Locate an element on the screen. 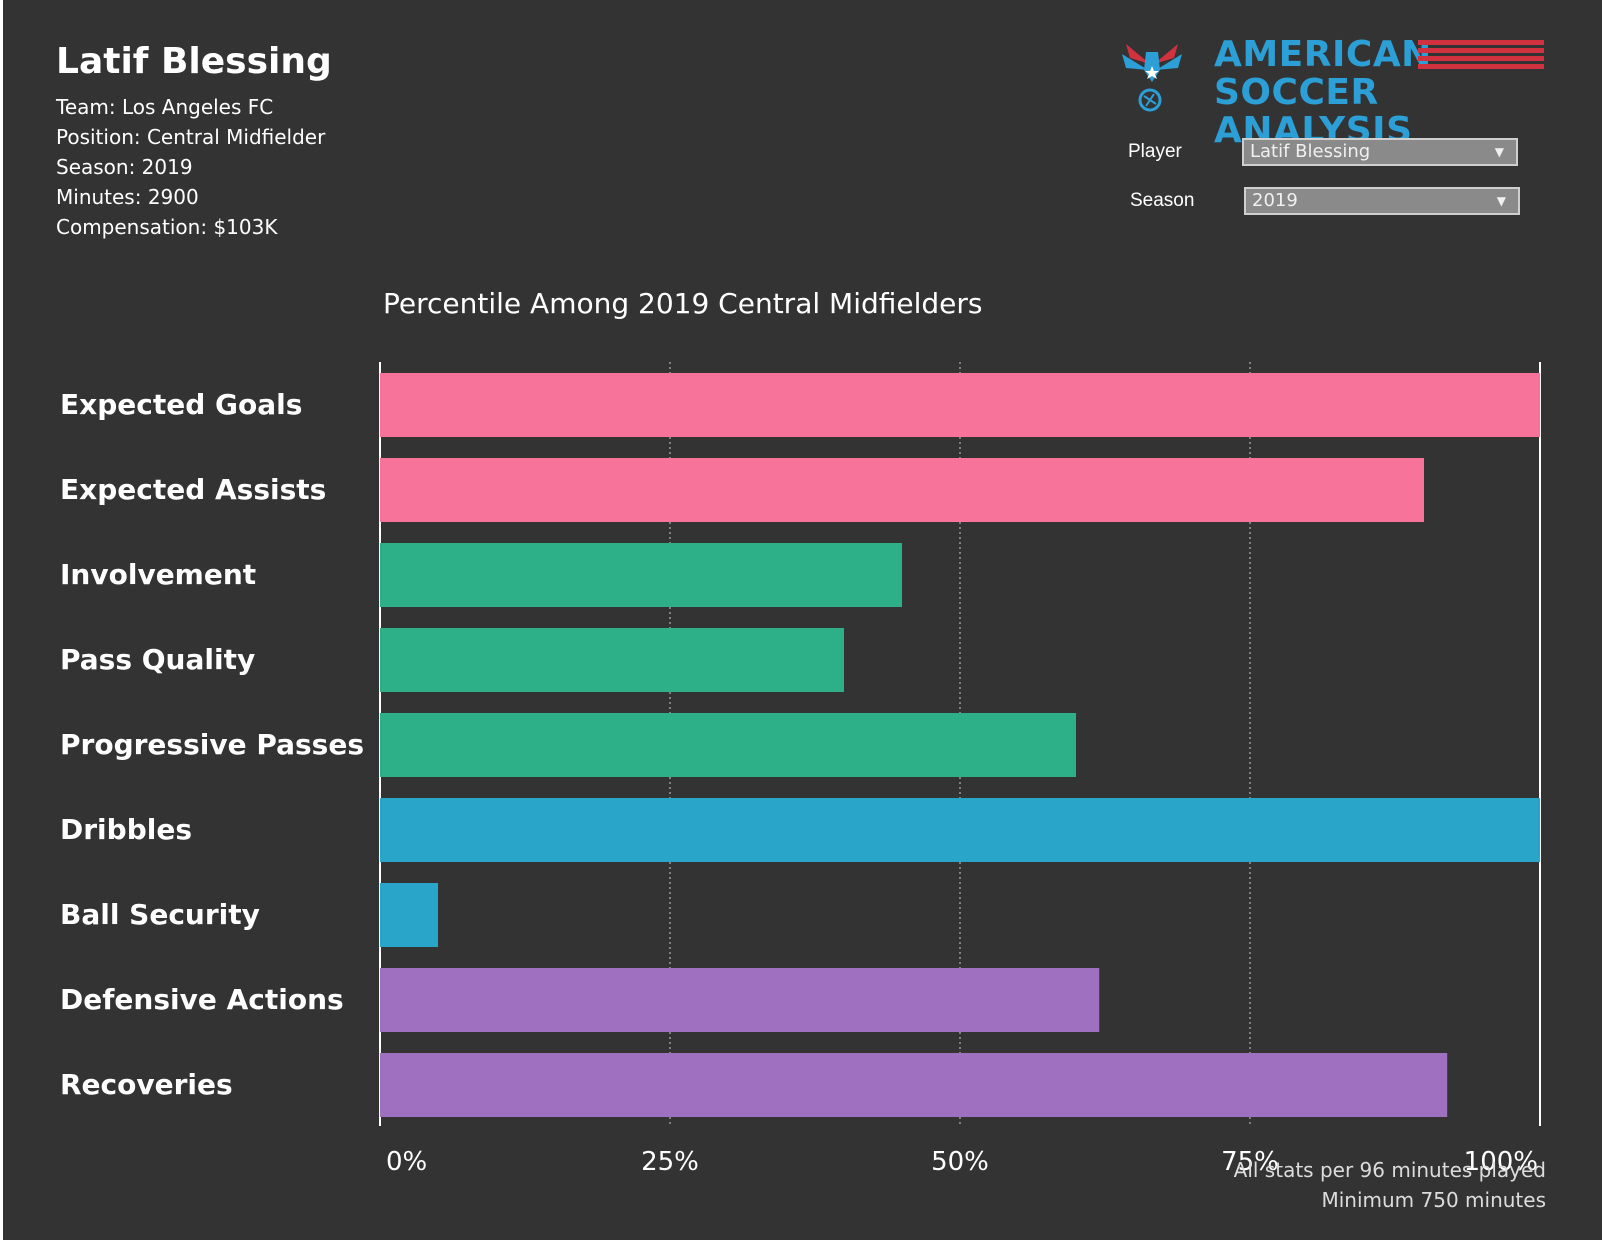  category-label-expected-assists: Expected Assists is located at coordinates (193, 489).